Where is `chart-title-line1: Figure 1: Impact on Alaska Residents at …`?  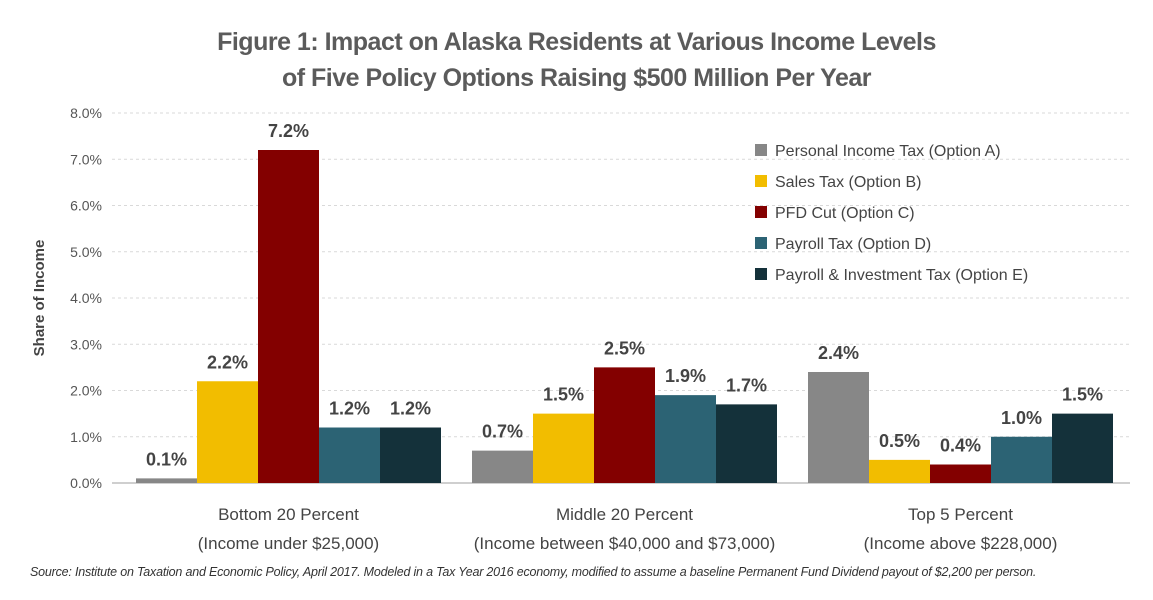 chart-title-line1: Figure 1: Impact on Alaska Residents at … is located at coordinates (576, 42).